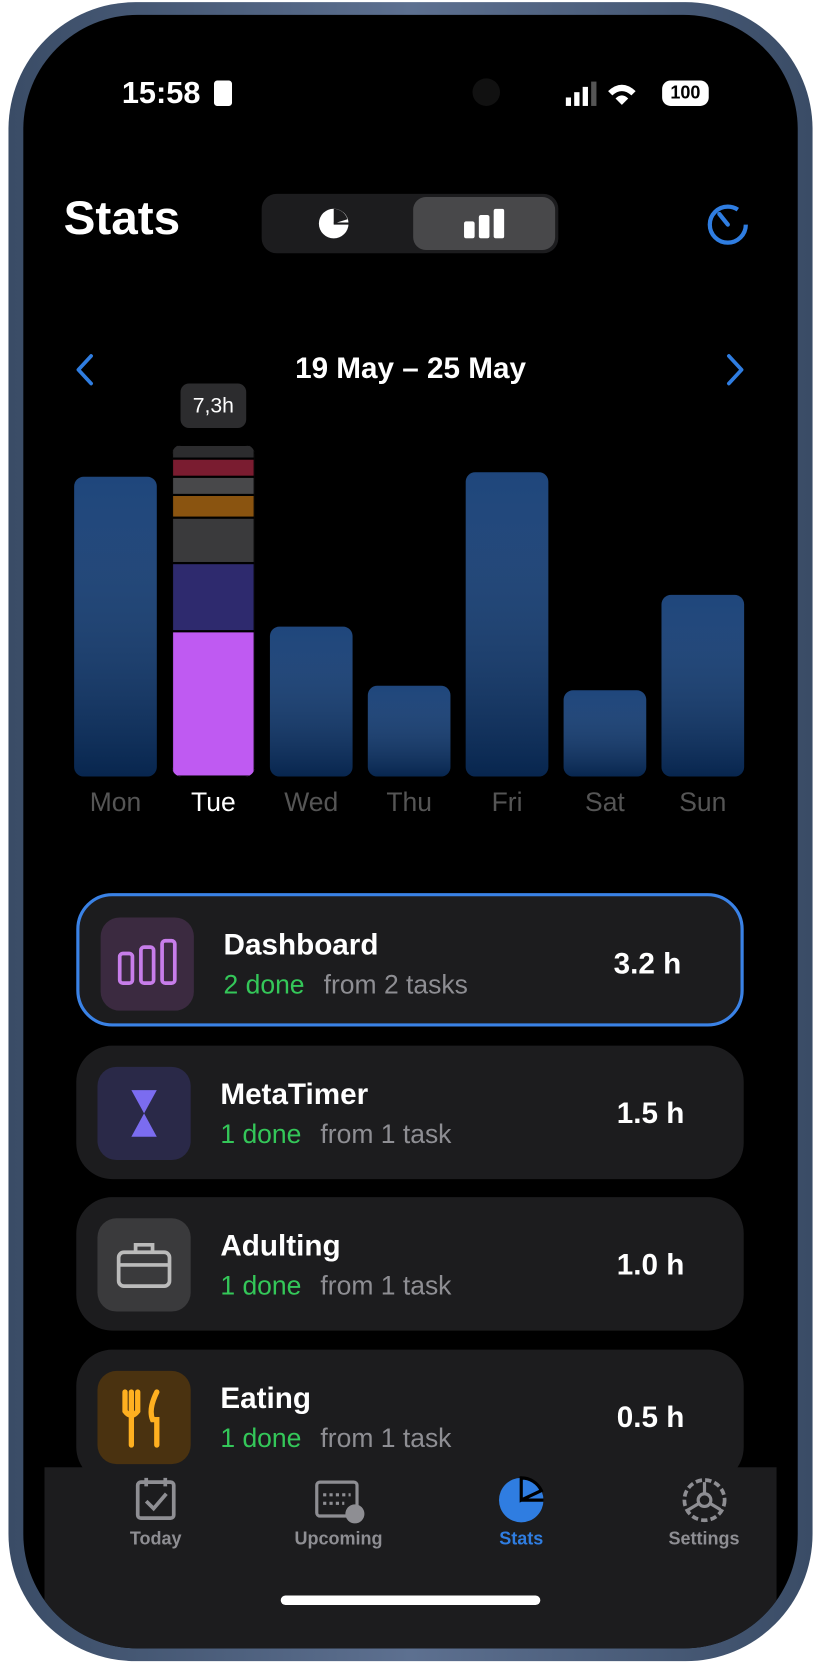 This screenshot has width=821, height=1665. I want to click on project-name: MetaTimer, so click(294, 1093).